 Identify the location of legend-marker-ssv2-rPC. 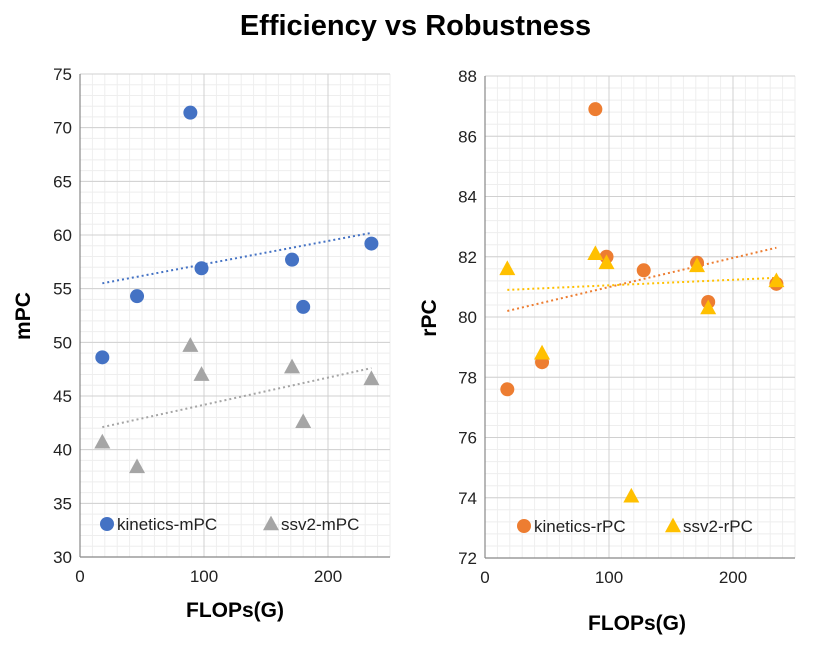
(673, 525).